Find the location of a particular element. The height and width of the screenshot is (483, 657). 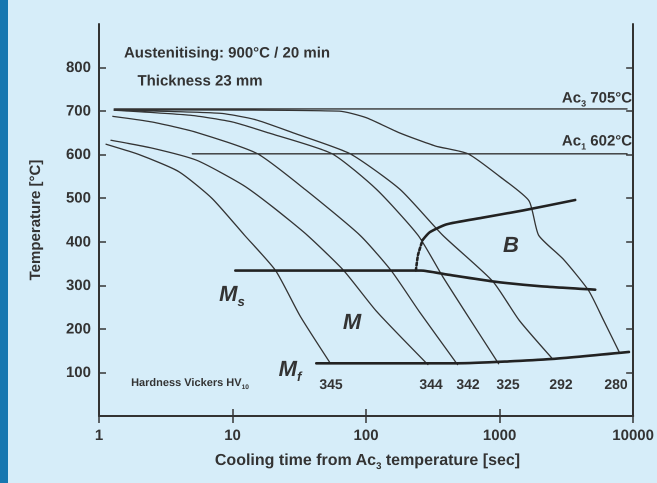

x-tick-label: 10 is located at coordinates (232, 435).